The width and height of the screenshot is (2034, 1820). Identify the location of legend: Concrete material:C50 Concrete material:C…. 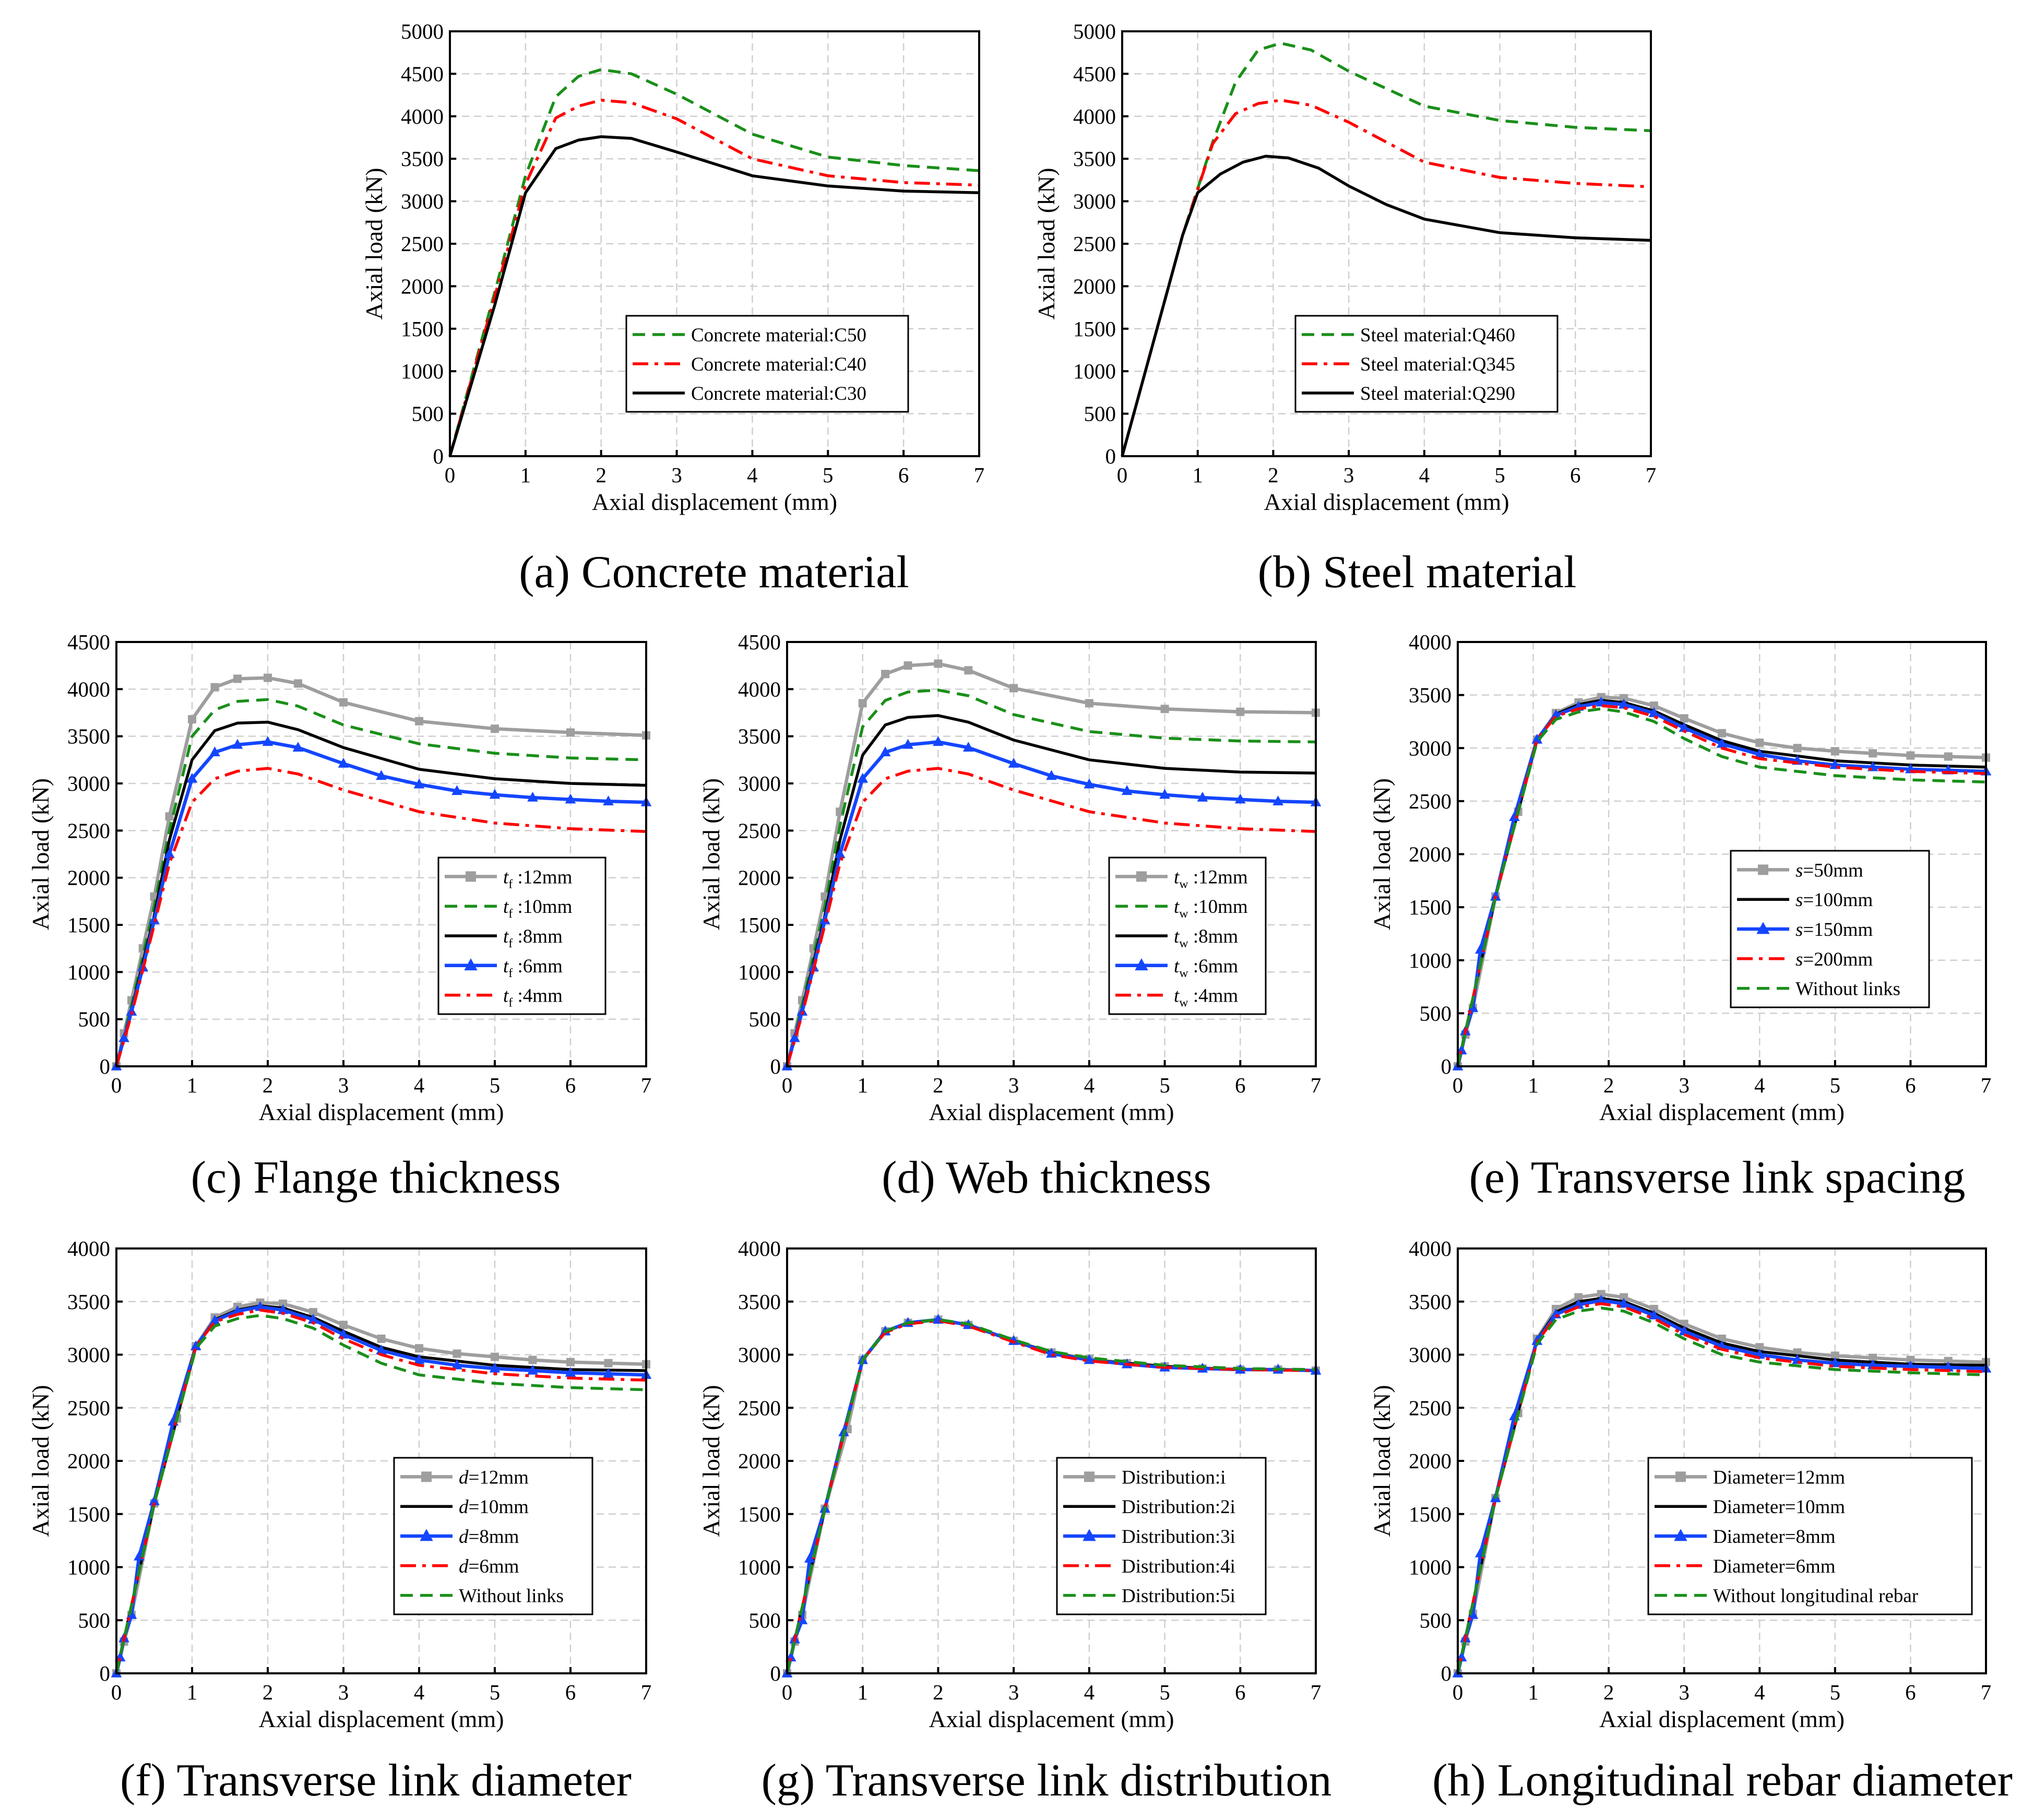
(767, 364).